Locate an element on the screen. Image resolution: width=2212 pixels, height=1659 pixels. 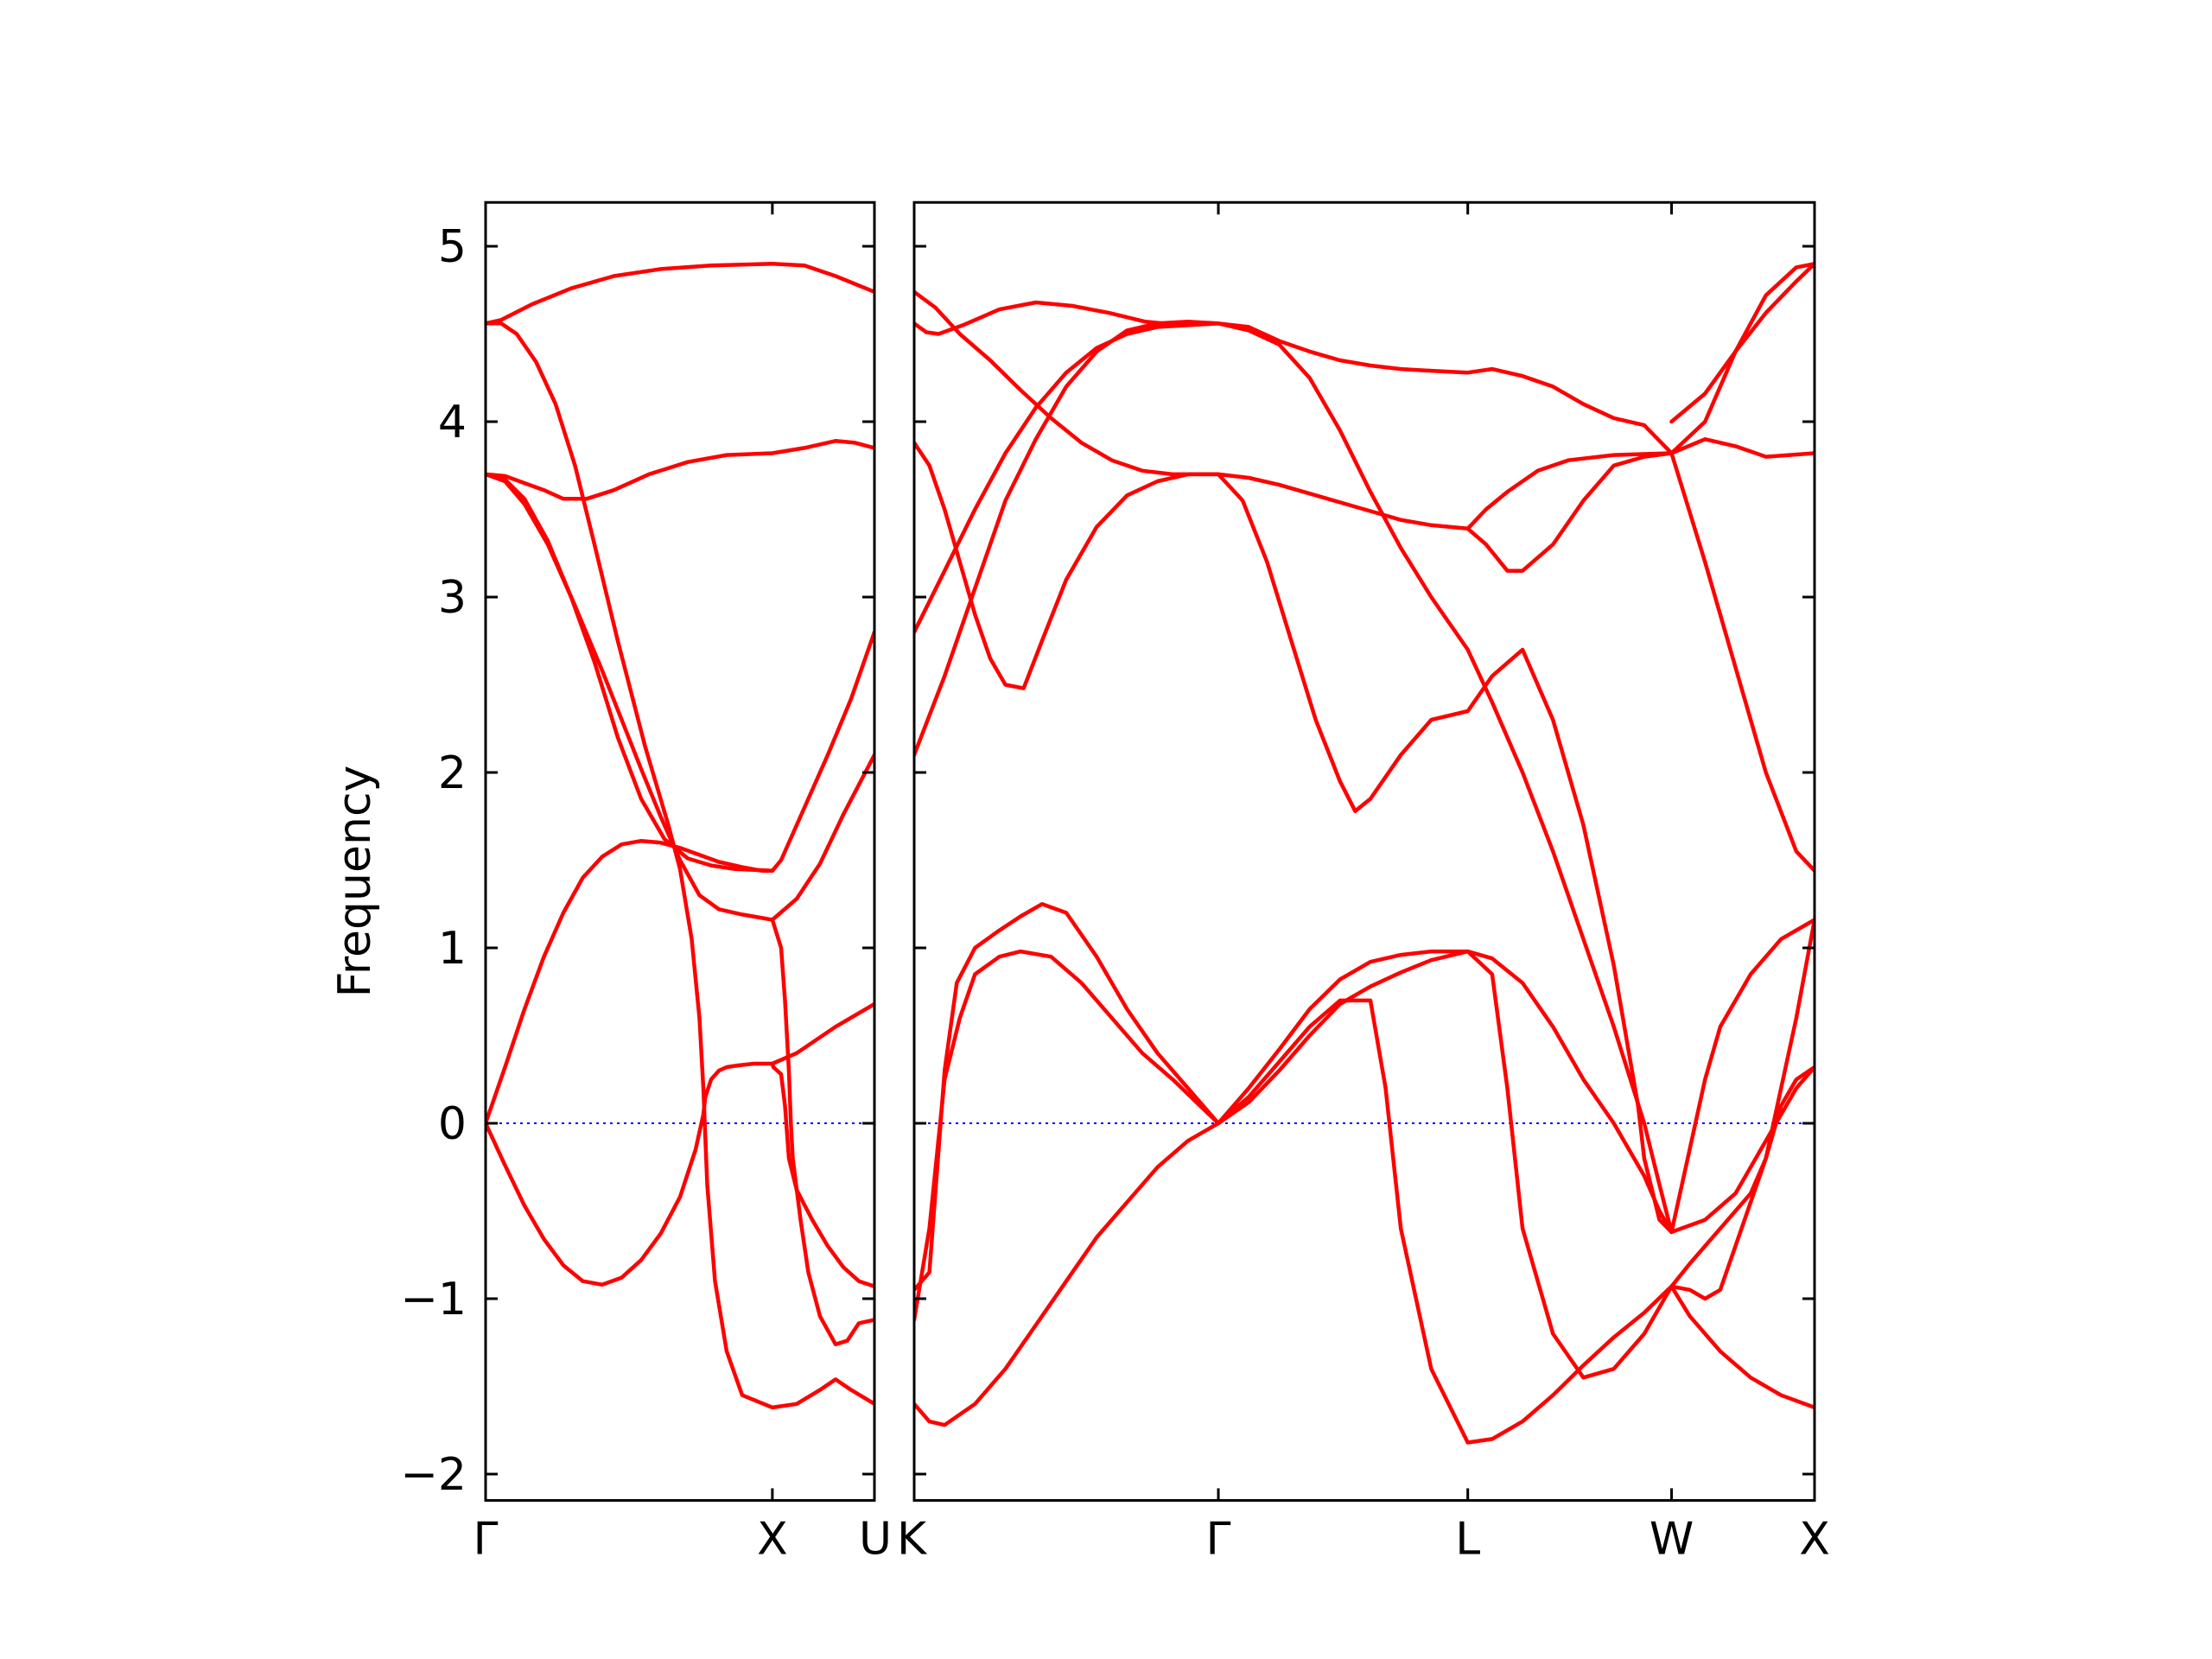
y-axis: −2 −1 0 1 2 3 4 5 is located at coordinates (433, 861).